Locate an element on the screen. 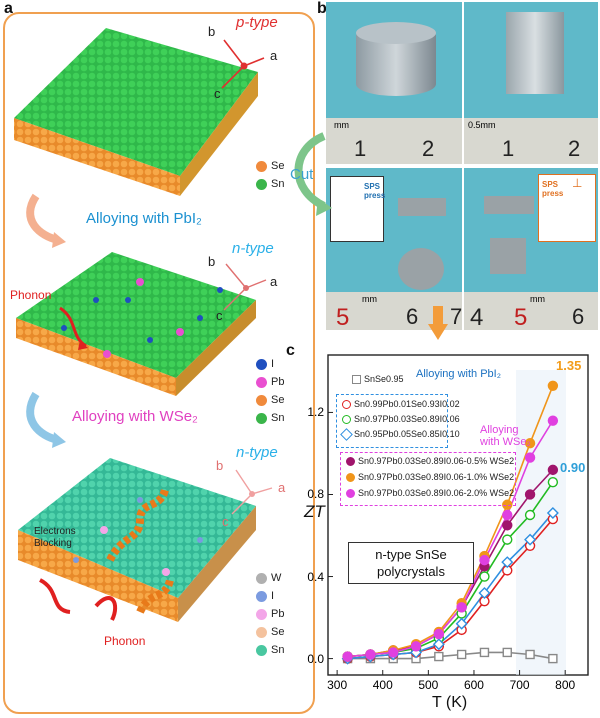  legend2-se: Se is located at coordinates (270, 400).